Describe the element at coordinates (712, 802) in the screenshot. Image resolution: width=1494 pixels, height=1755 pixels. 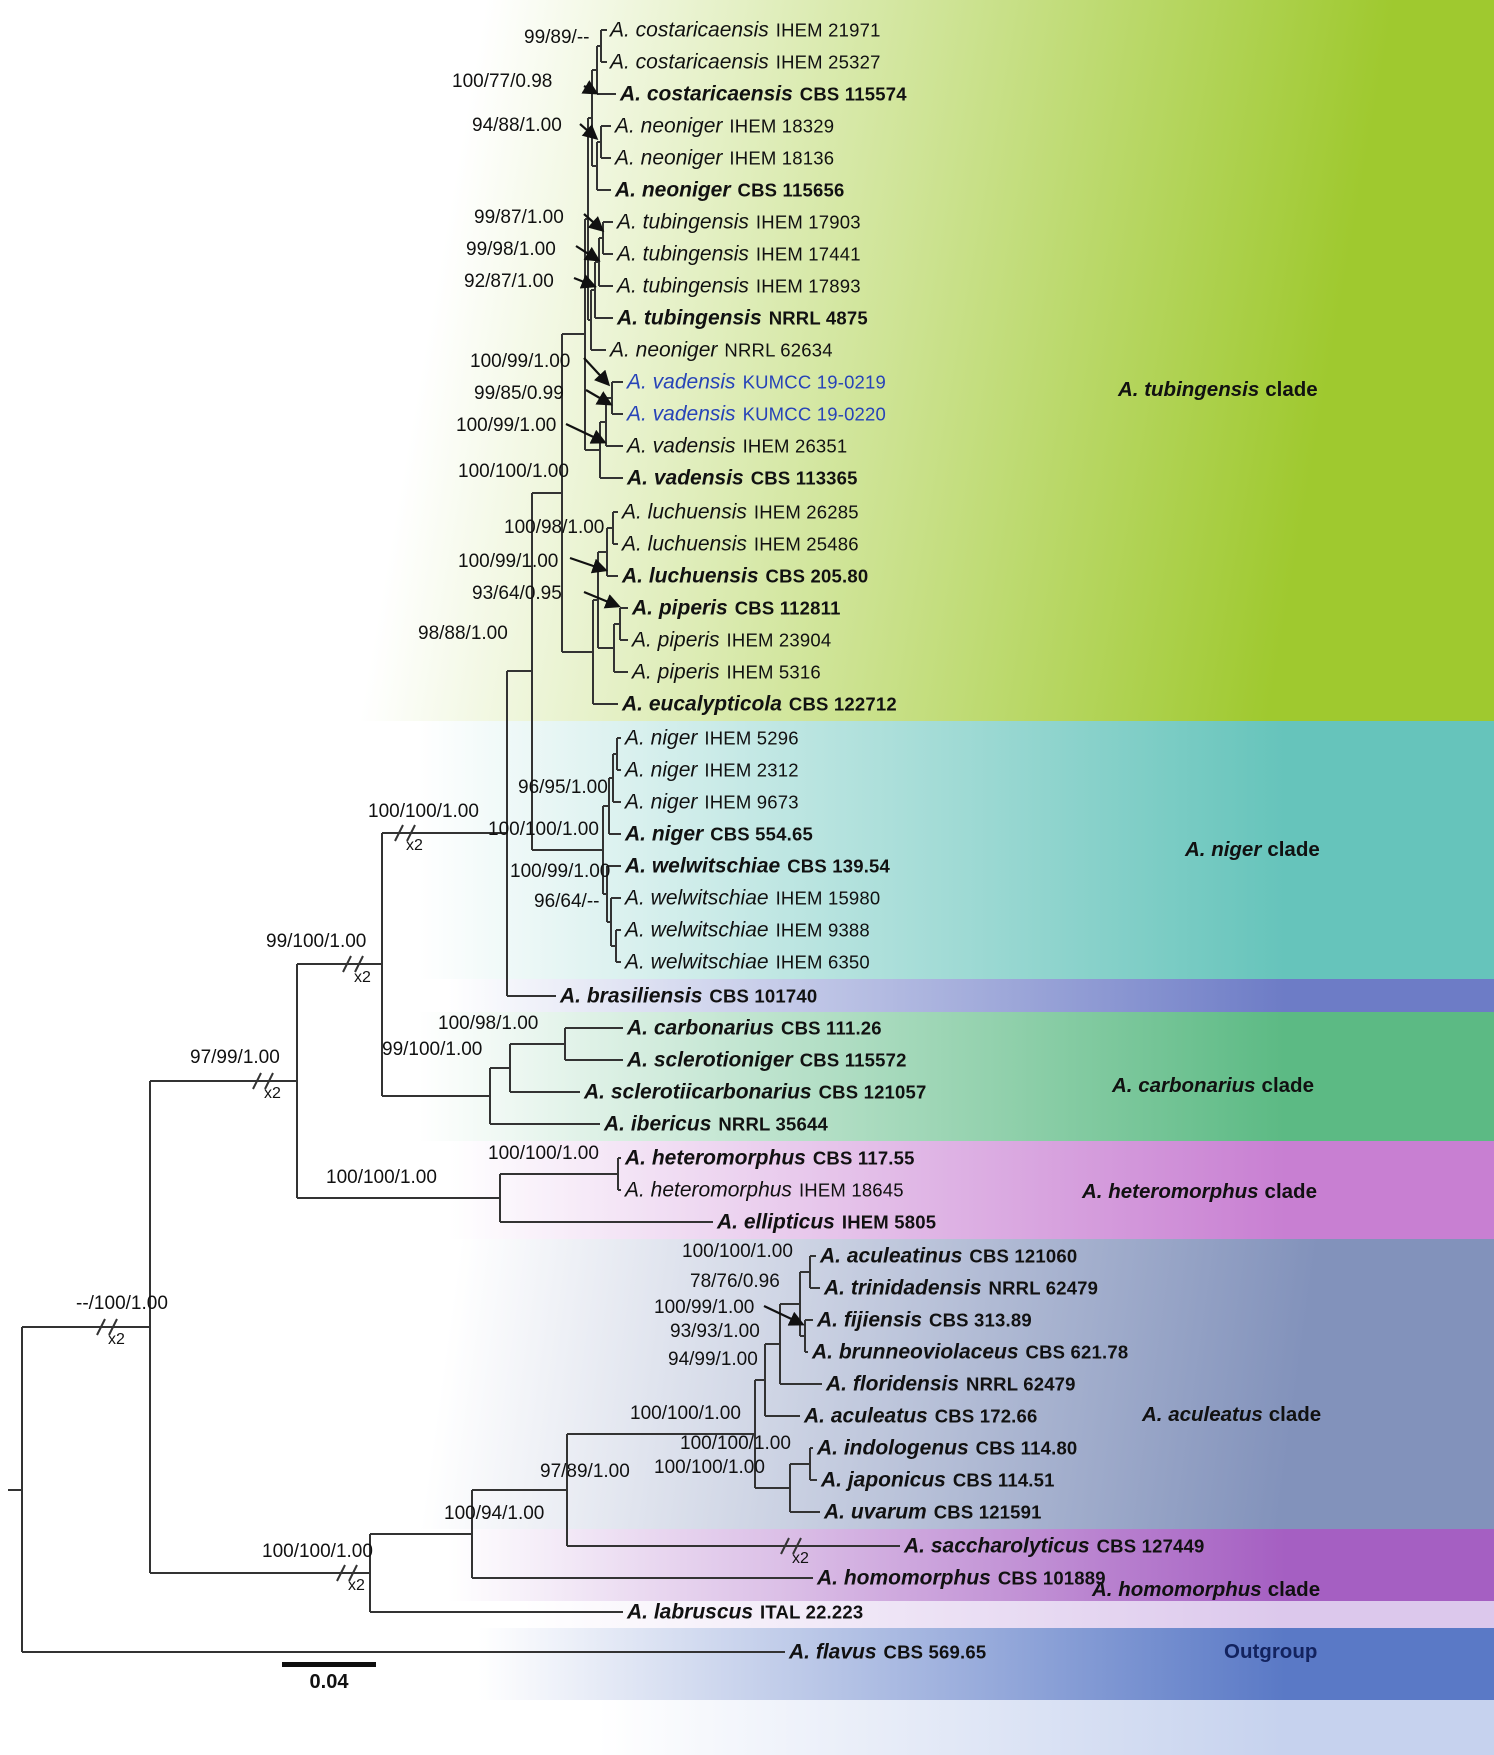
I see `taxon-label: A. niger IHEM 9673` at that location.